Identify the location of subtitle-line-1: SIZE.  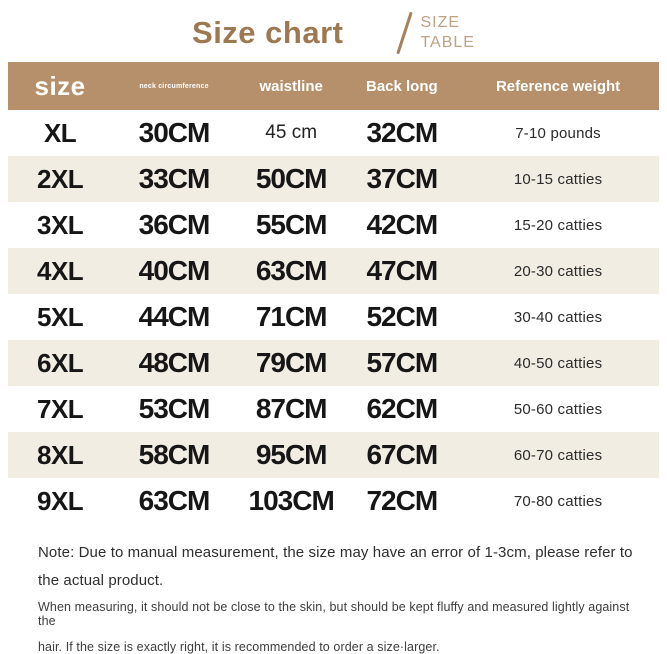
(440, 22).